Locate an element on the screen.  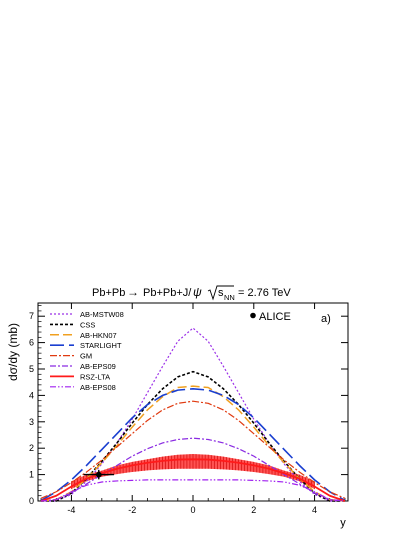
alice-legend: ALICE is located at coordinates (270, 317).